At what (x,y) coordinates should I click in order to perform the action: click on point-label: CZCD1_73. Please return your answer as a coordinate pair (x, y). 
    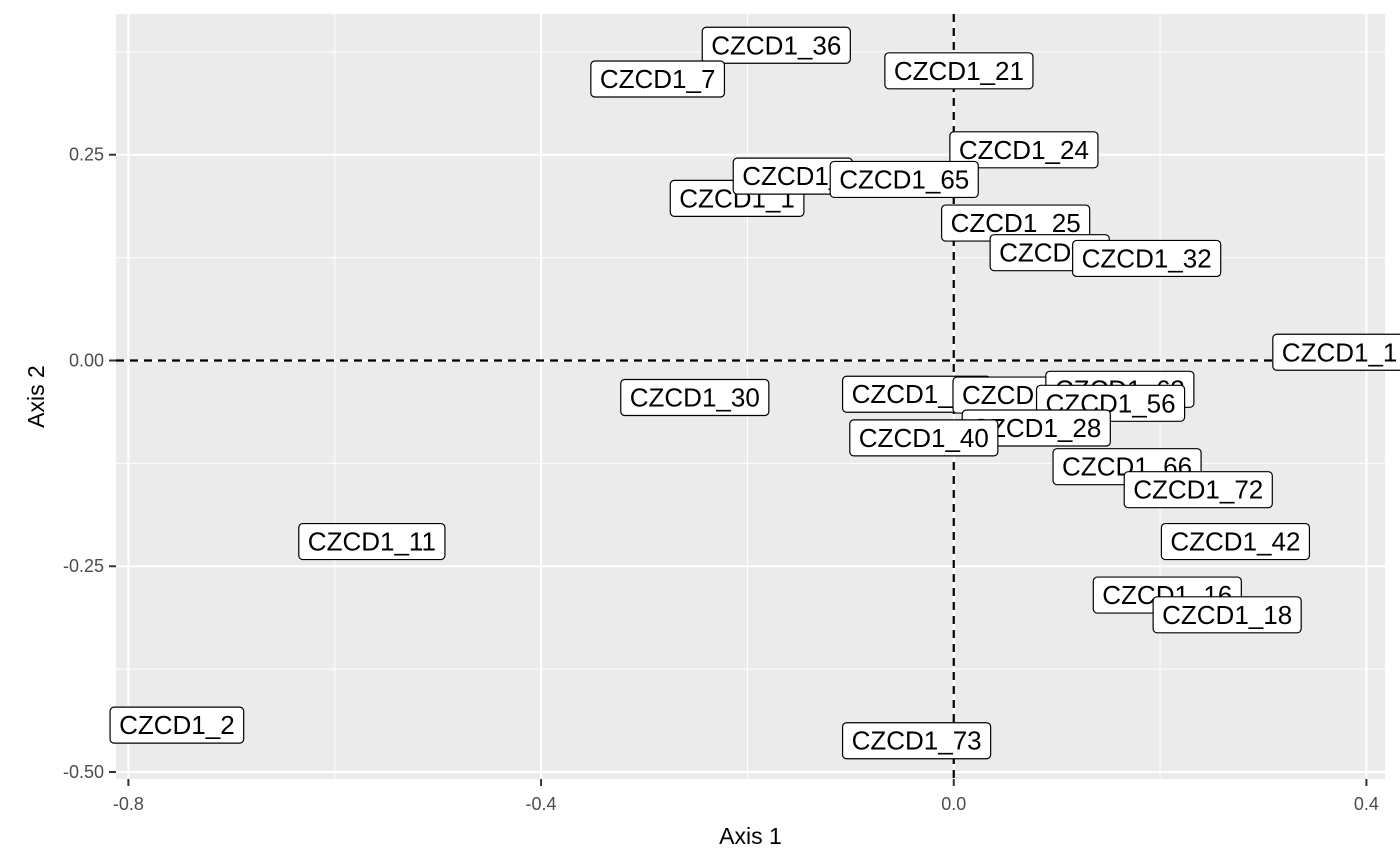
    Looking at the image, I should click on (916, 741).